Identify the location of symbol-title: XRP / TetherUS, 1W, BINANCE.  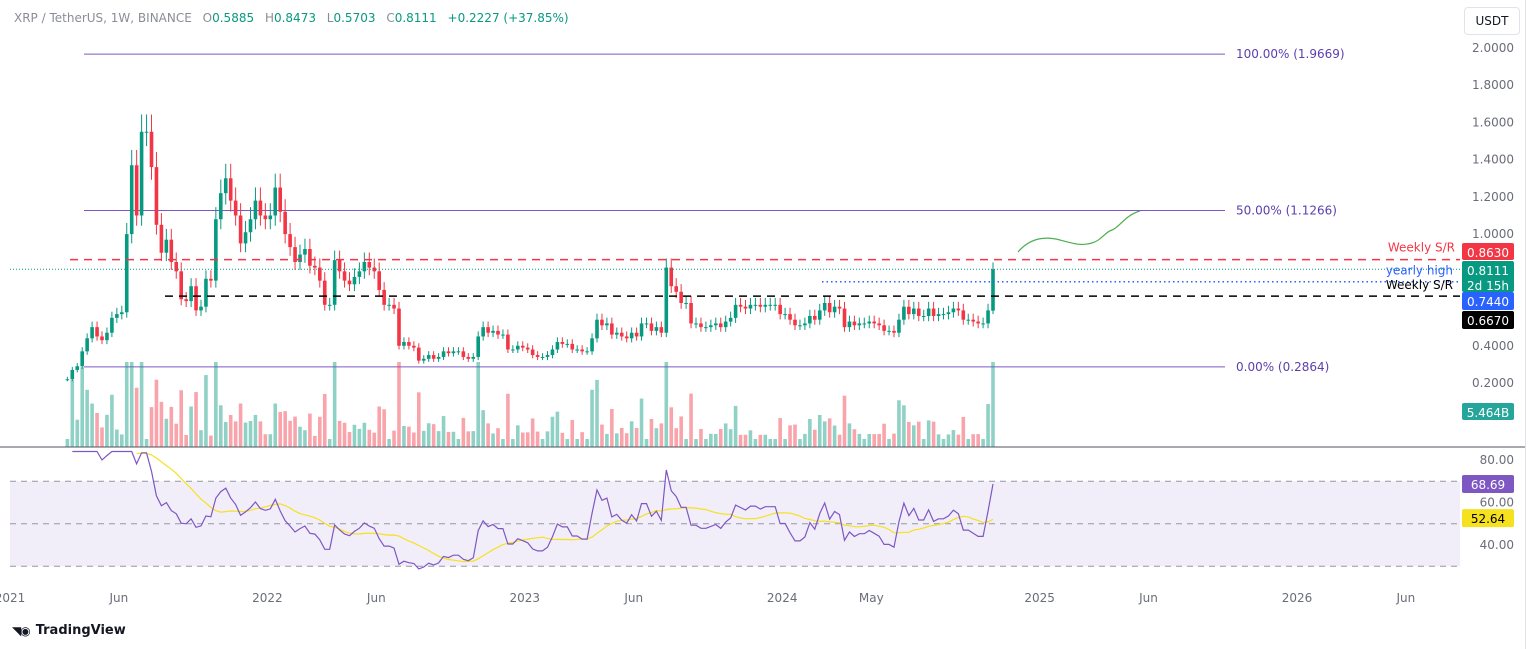
(103, 18).